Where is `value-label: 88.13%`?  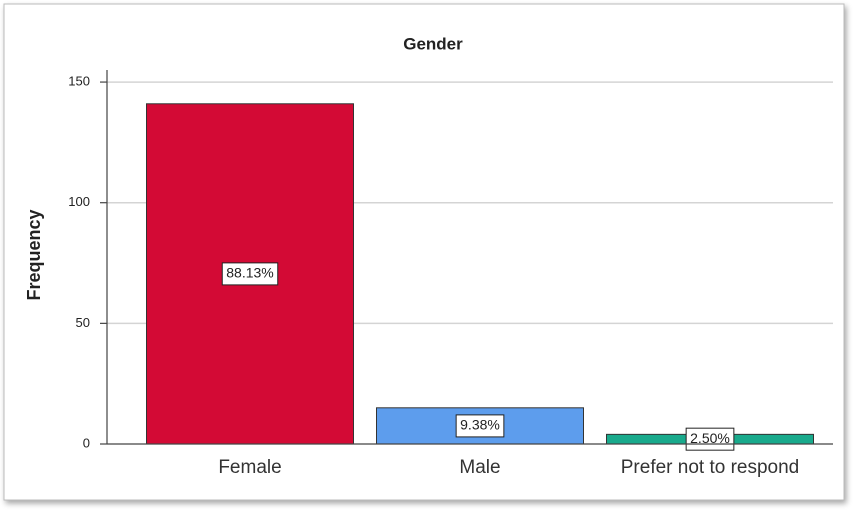 value-label: 88.13% is located at coordinates (249, 273).